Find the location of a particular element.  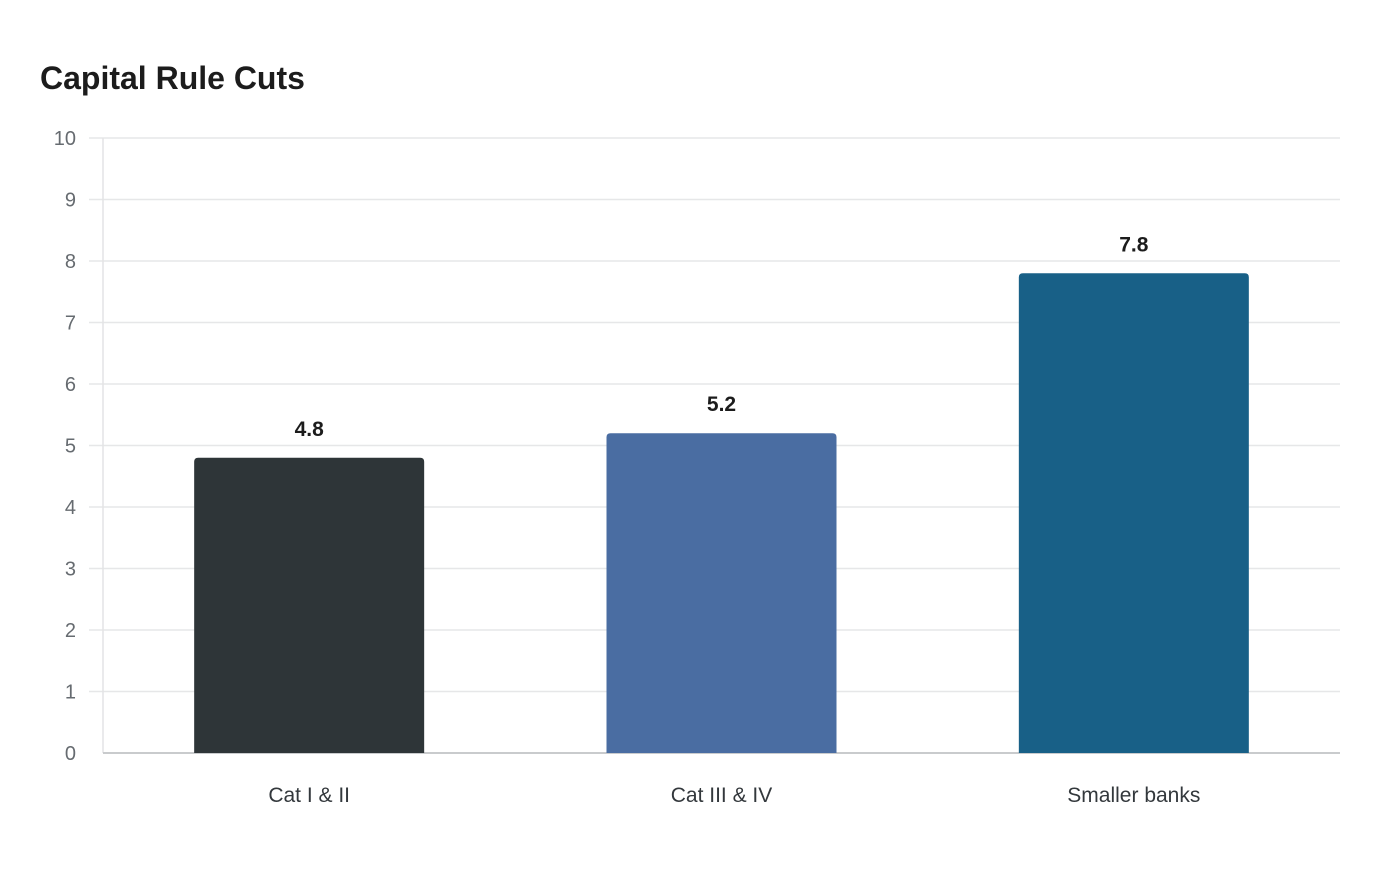

bar-value-label: 4.8 is located at coordinates (310, 429).